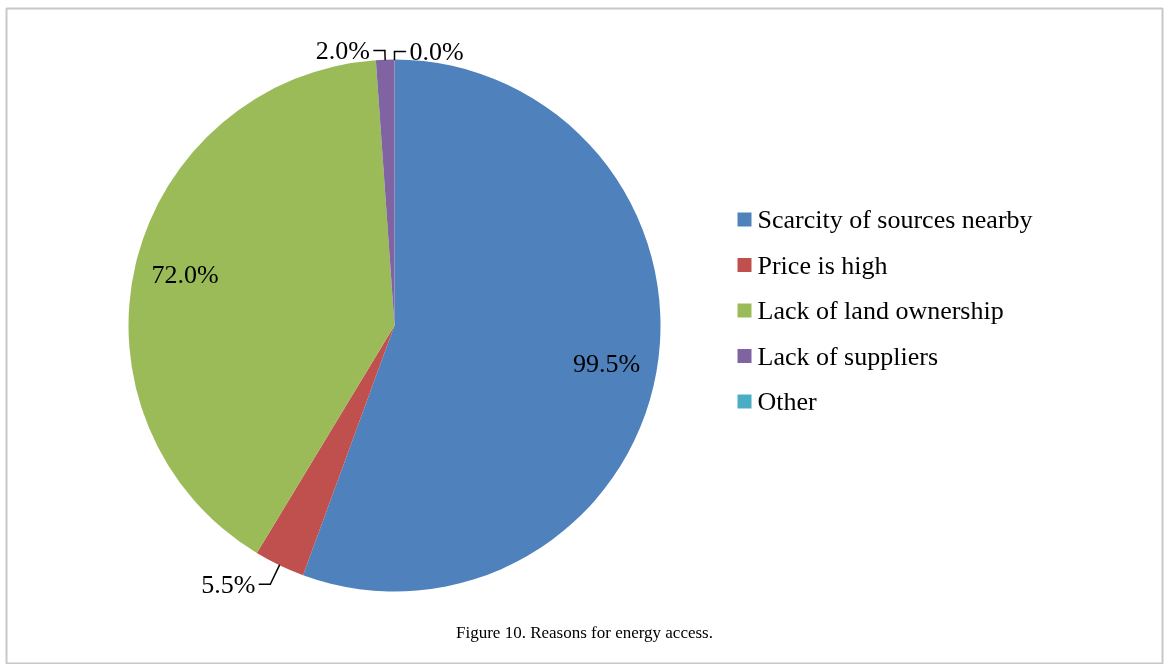 The height and width of the screenshot is (664, 1168). What do you see at coordinates (880, 310) in the screenshot?
I see `legend-label: Lack of land ownership` at bounding box center [880, 310].